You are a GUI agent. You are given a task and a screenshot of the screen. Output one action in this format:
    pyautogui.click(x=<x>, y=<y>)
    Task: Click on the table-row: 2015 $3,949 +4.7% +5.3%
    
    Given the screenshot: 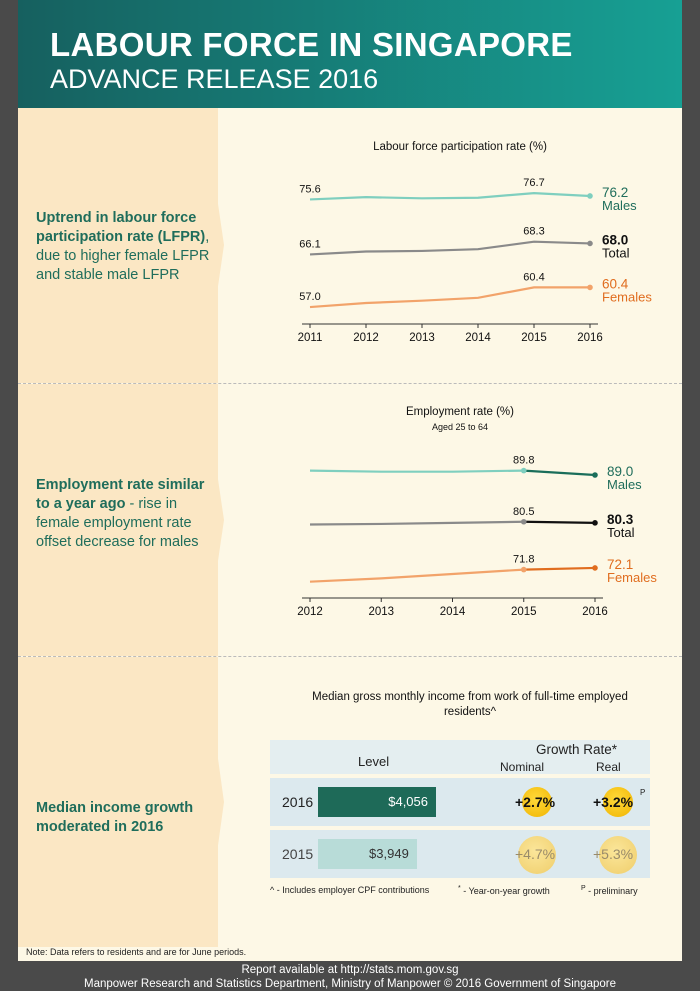 What is the action you would take?
    pyautogui.click(x=460, y=854)
    